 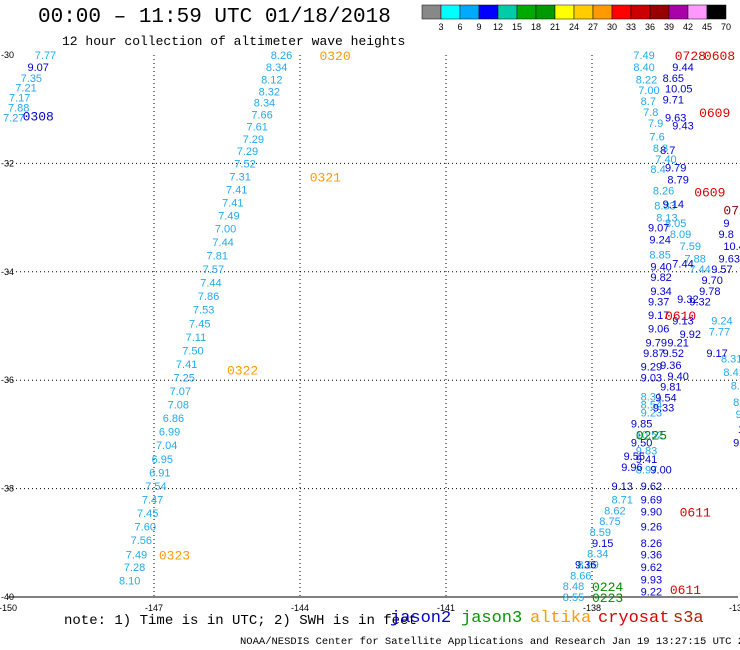 What do you see at coordinates (646, 80) in the screenshot?
I see `wave-height-label: 8.22` at bounding box center [646, 80].